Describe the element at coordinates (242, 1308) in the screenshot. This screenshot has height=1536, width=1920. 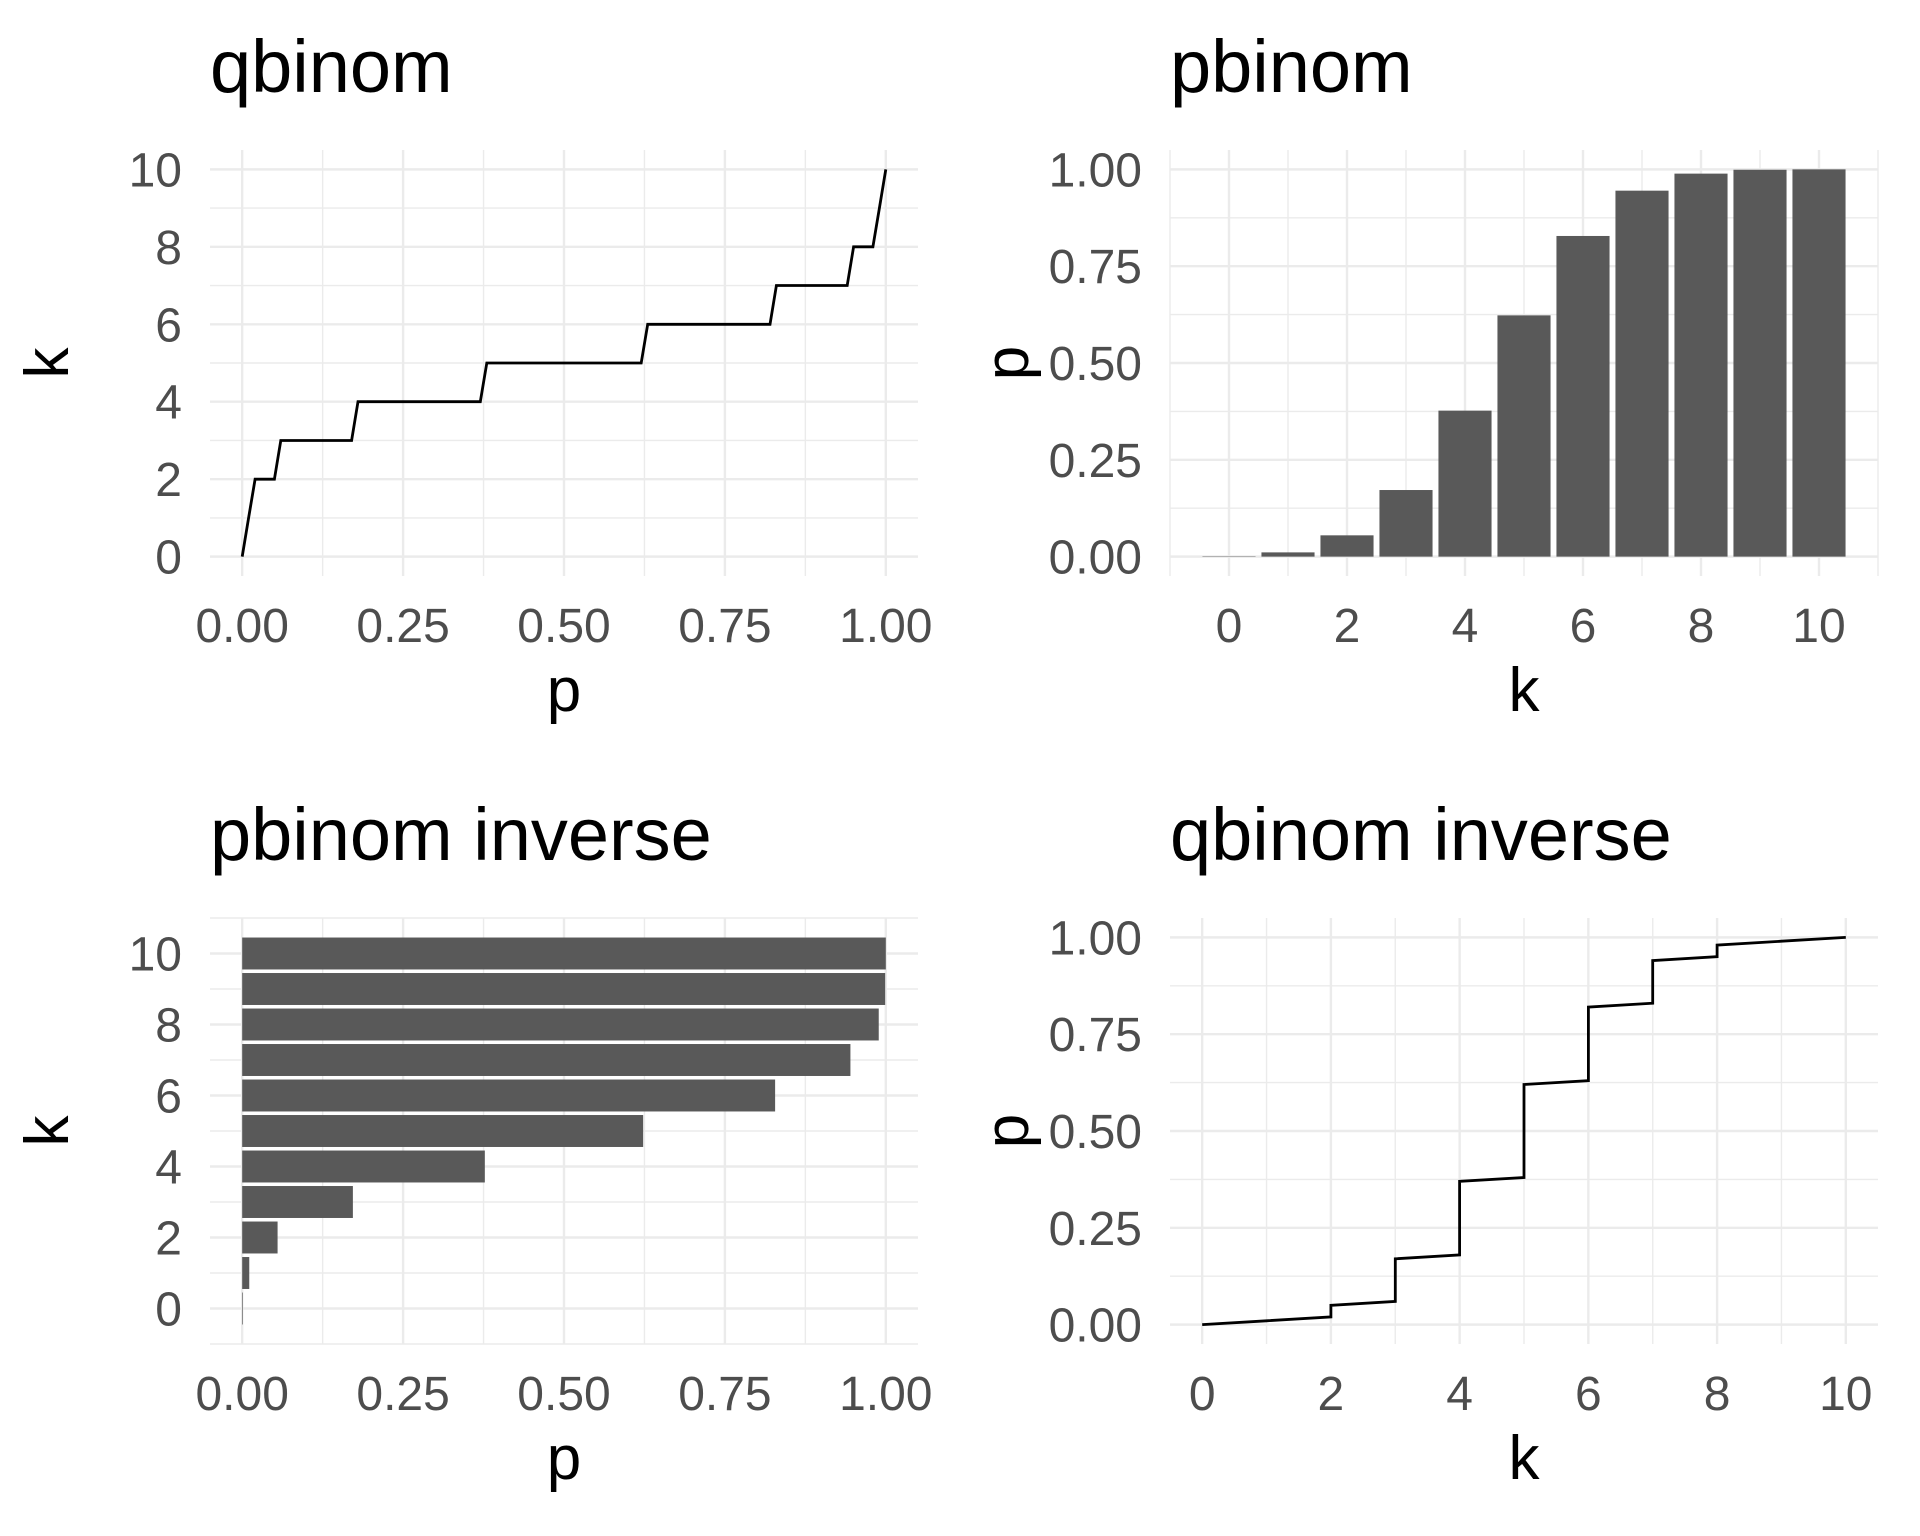
I see `bar-k0` at that location.